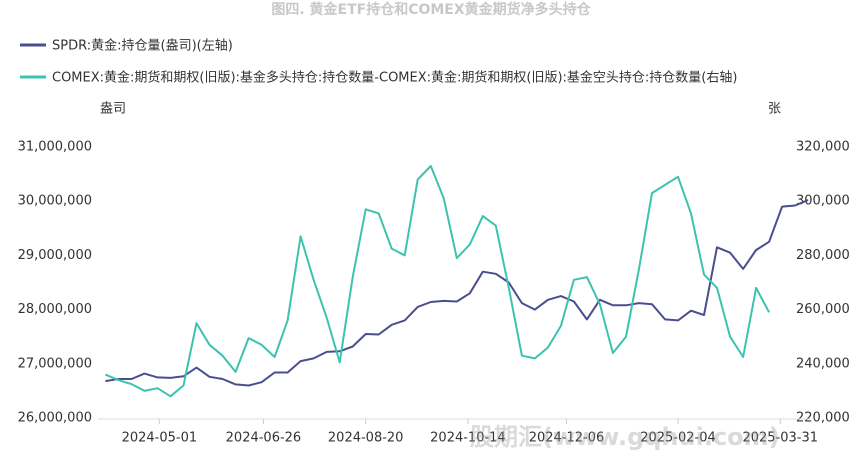  Describe the element at coordinates (55, 418) in the screenshot. I see `y-tick-label: 26,000,000` at that location.